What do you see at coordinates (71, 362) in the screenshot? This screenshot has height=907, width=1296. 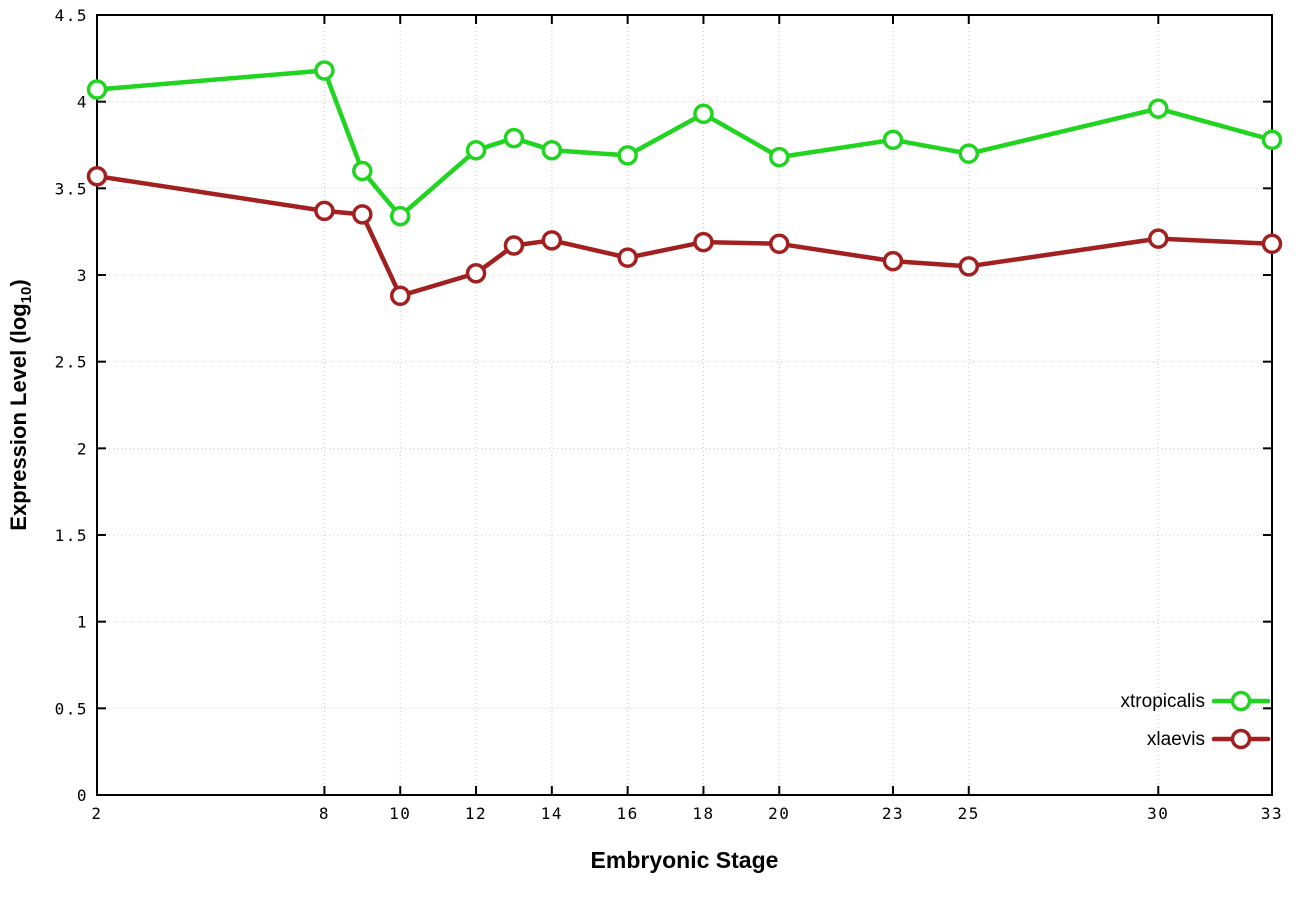 I see `y-tick-label: 2.5` at bounding box center [71, 362].